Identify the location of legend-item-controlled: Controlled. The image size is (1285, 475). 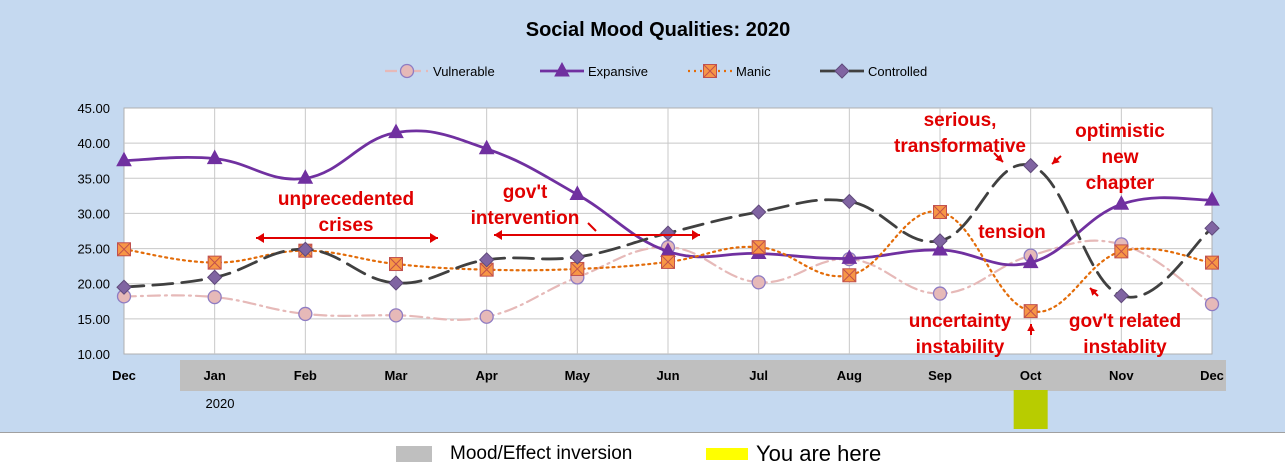
(873, 71).